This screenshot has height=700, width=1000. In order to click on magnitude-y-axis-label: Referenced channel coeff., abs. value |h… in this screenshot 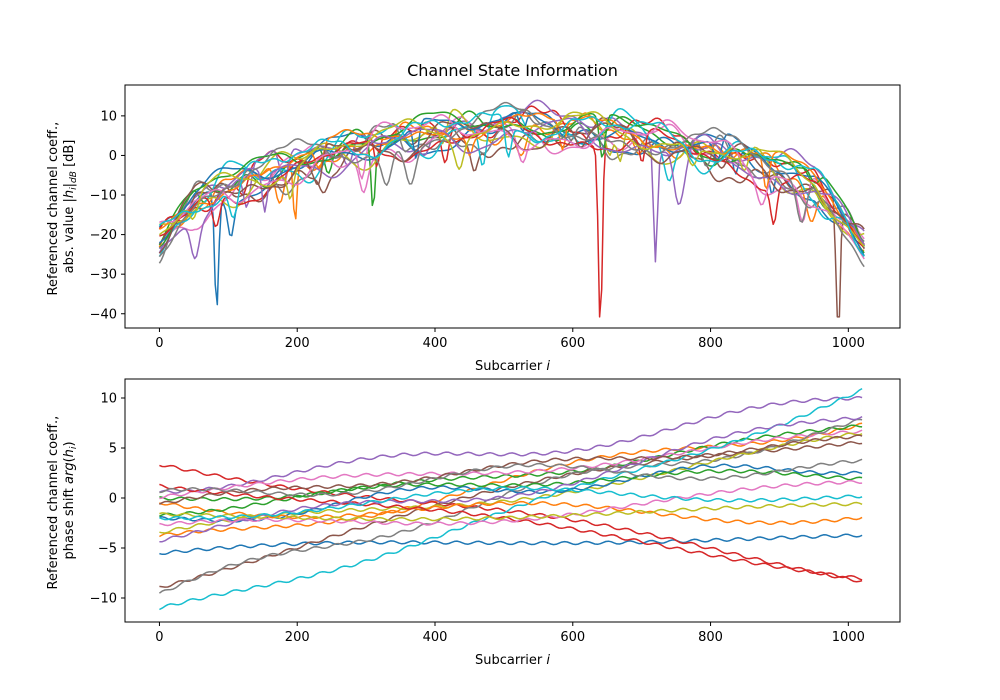, I will do `click(62, 207)`.